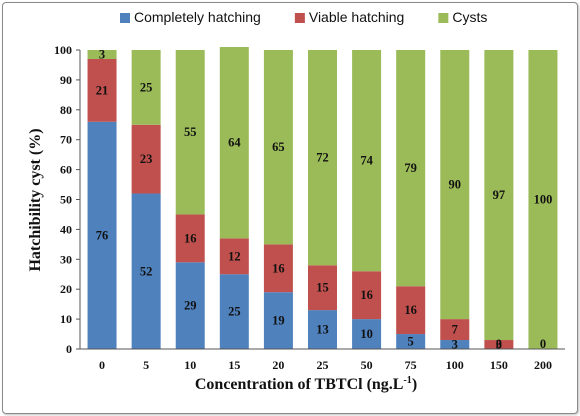  I want to click on y-tick-label: 70, so click(66, 140).